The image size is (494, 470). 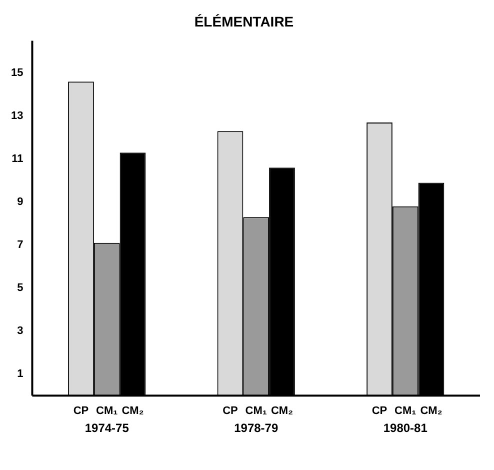 I want to click on y-tick-label: 9, so click(x=20, y=202).